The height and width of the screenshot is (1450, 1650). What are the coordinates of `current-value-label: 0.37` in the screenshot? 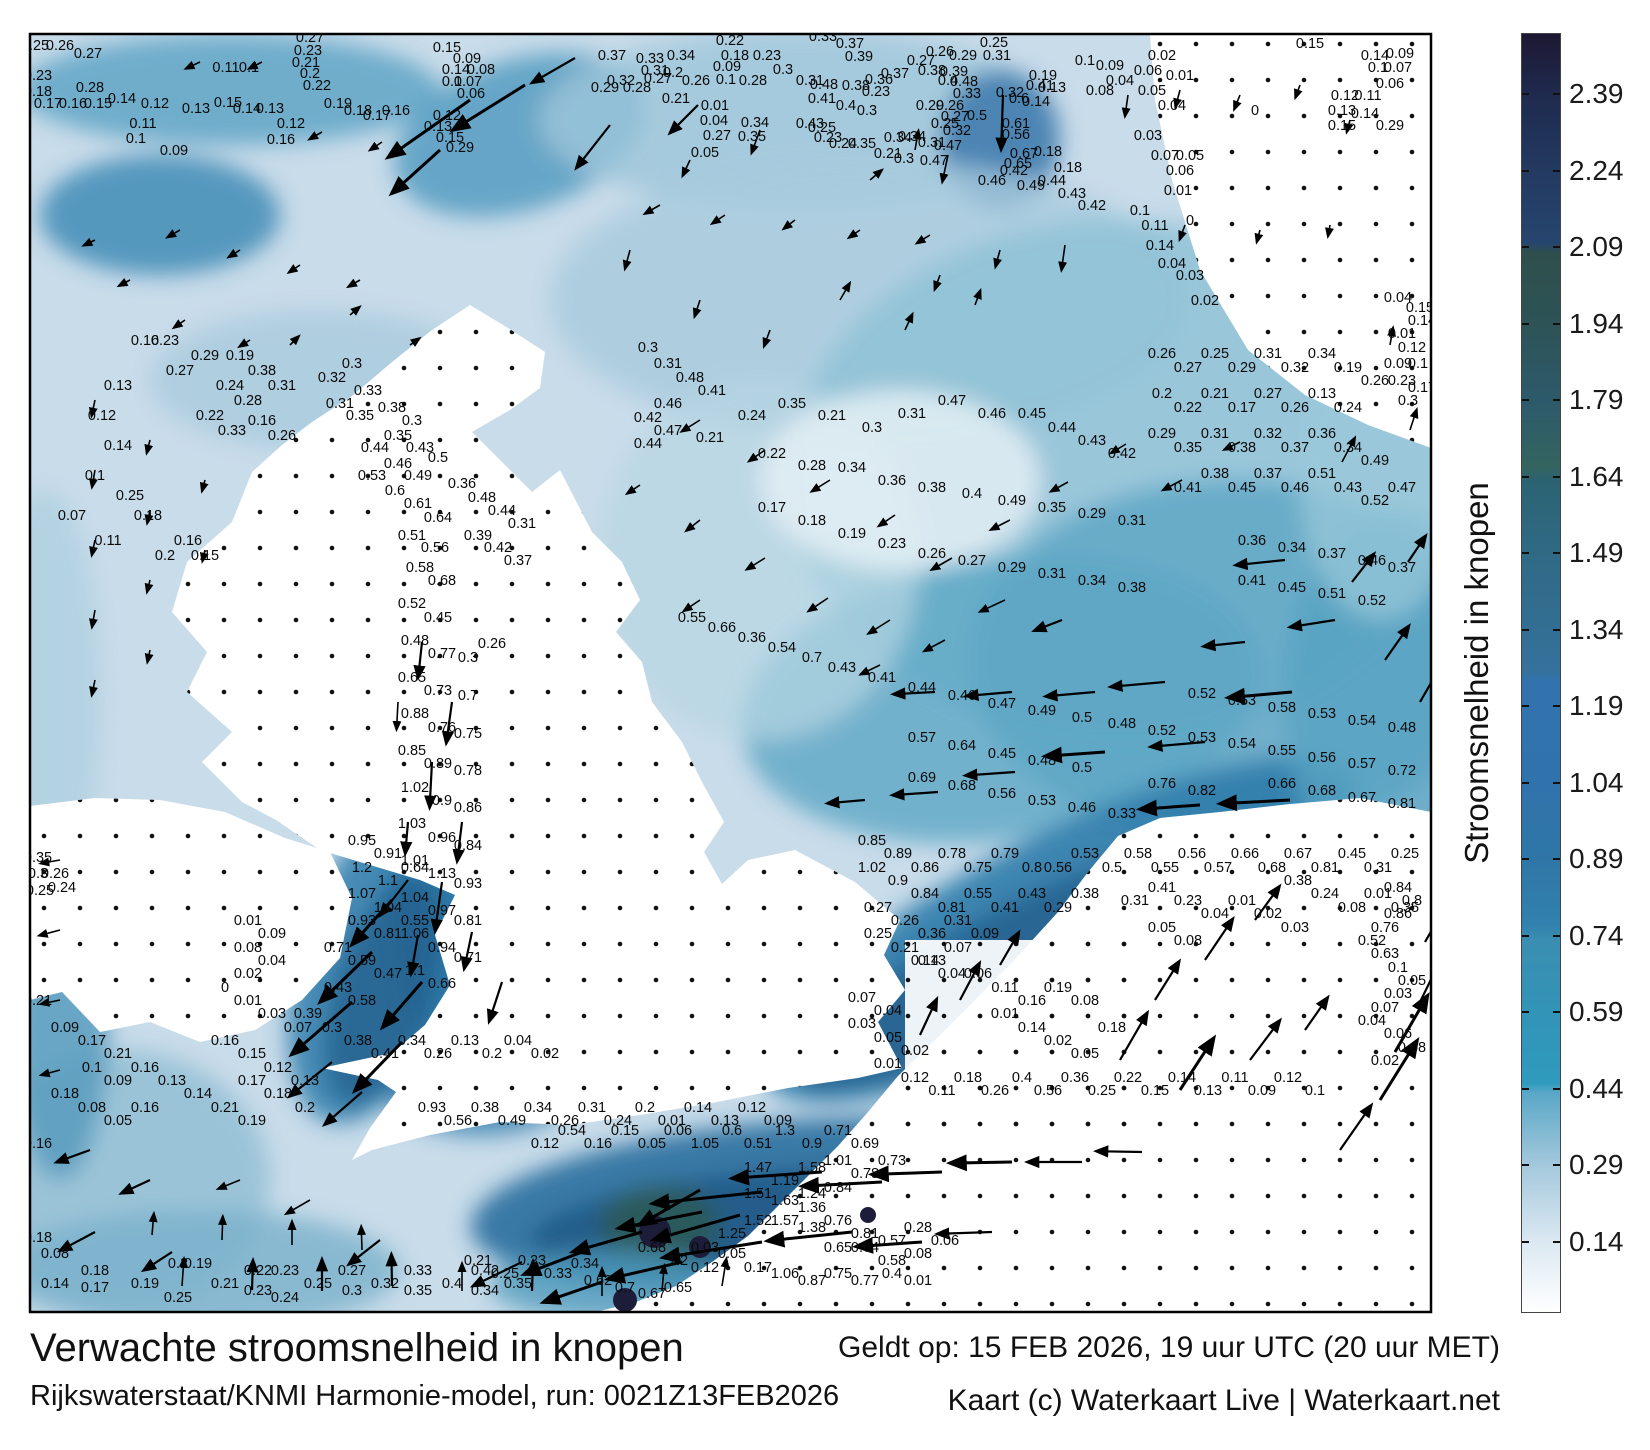 It's located at (1402, 568).